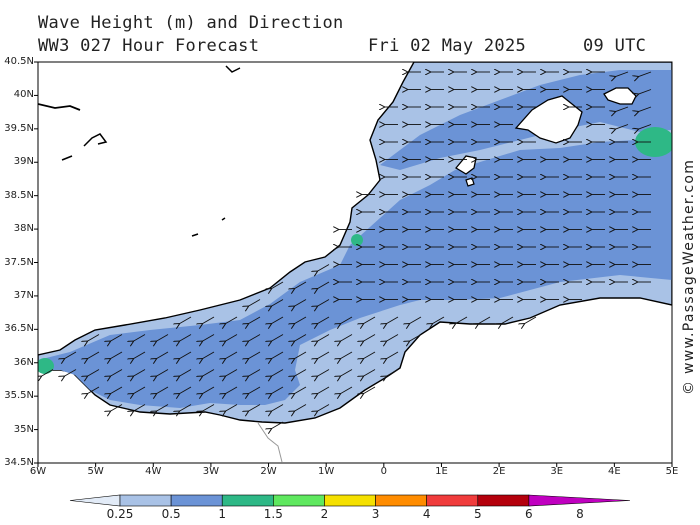  Describe the element at coordinates (324, 514) in the screenshot. I see `legend-label: 2` at that location.